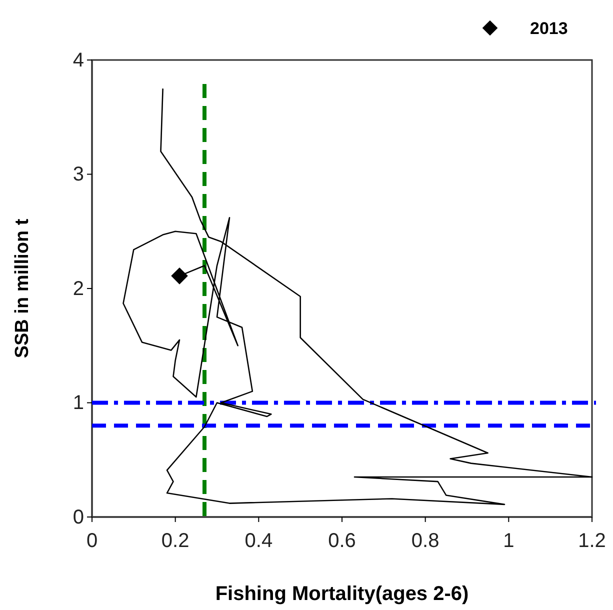 The image size is (613, 610). I want to click on y-axis-title: SSB in million t, so click(22, 288).